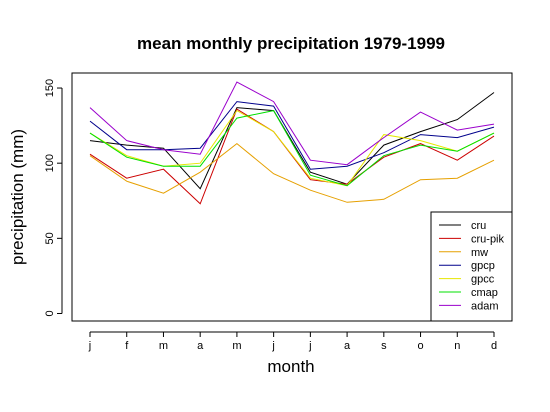 This screenshot has width=550, height=412. What do you see at coordinates (292, 172) in the screenshot?
I see `series-line-mw` at bounding box center [292, 172].